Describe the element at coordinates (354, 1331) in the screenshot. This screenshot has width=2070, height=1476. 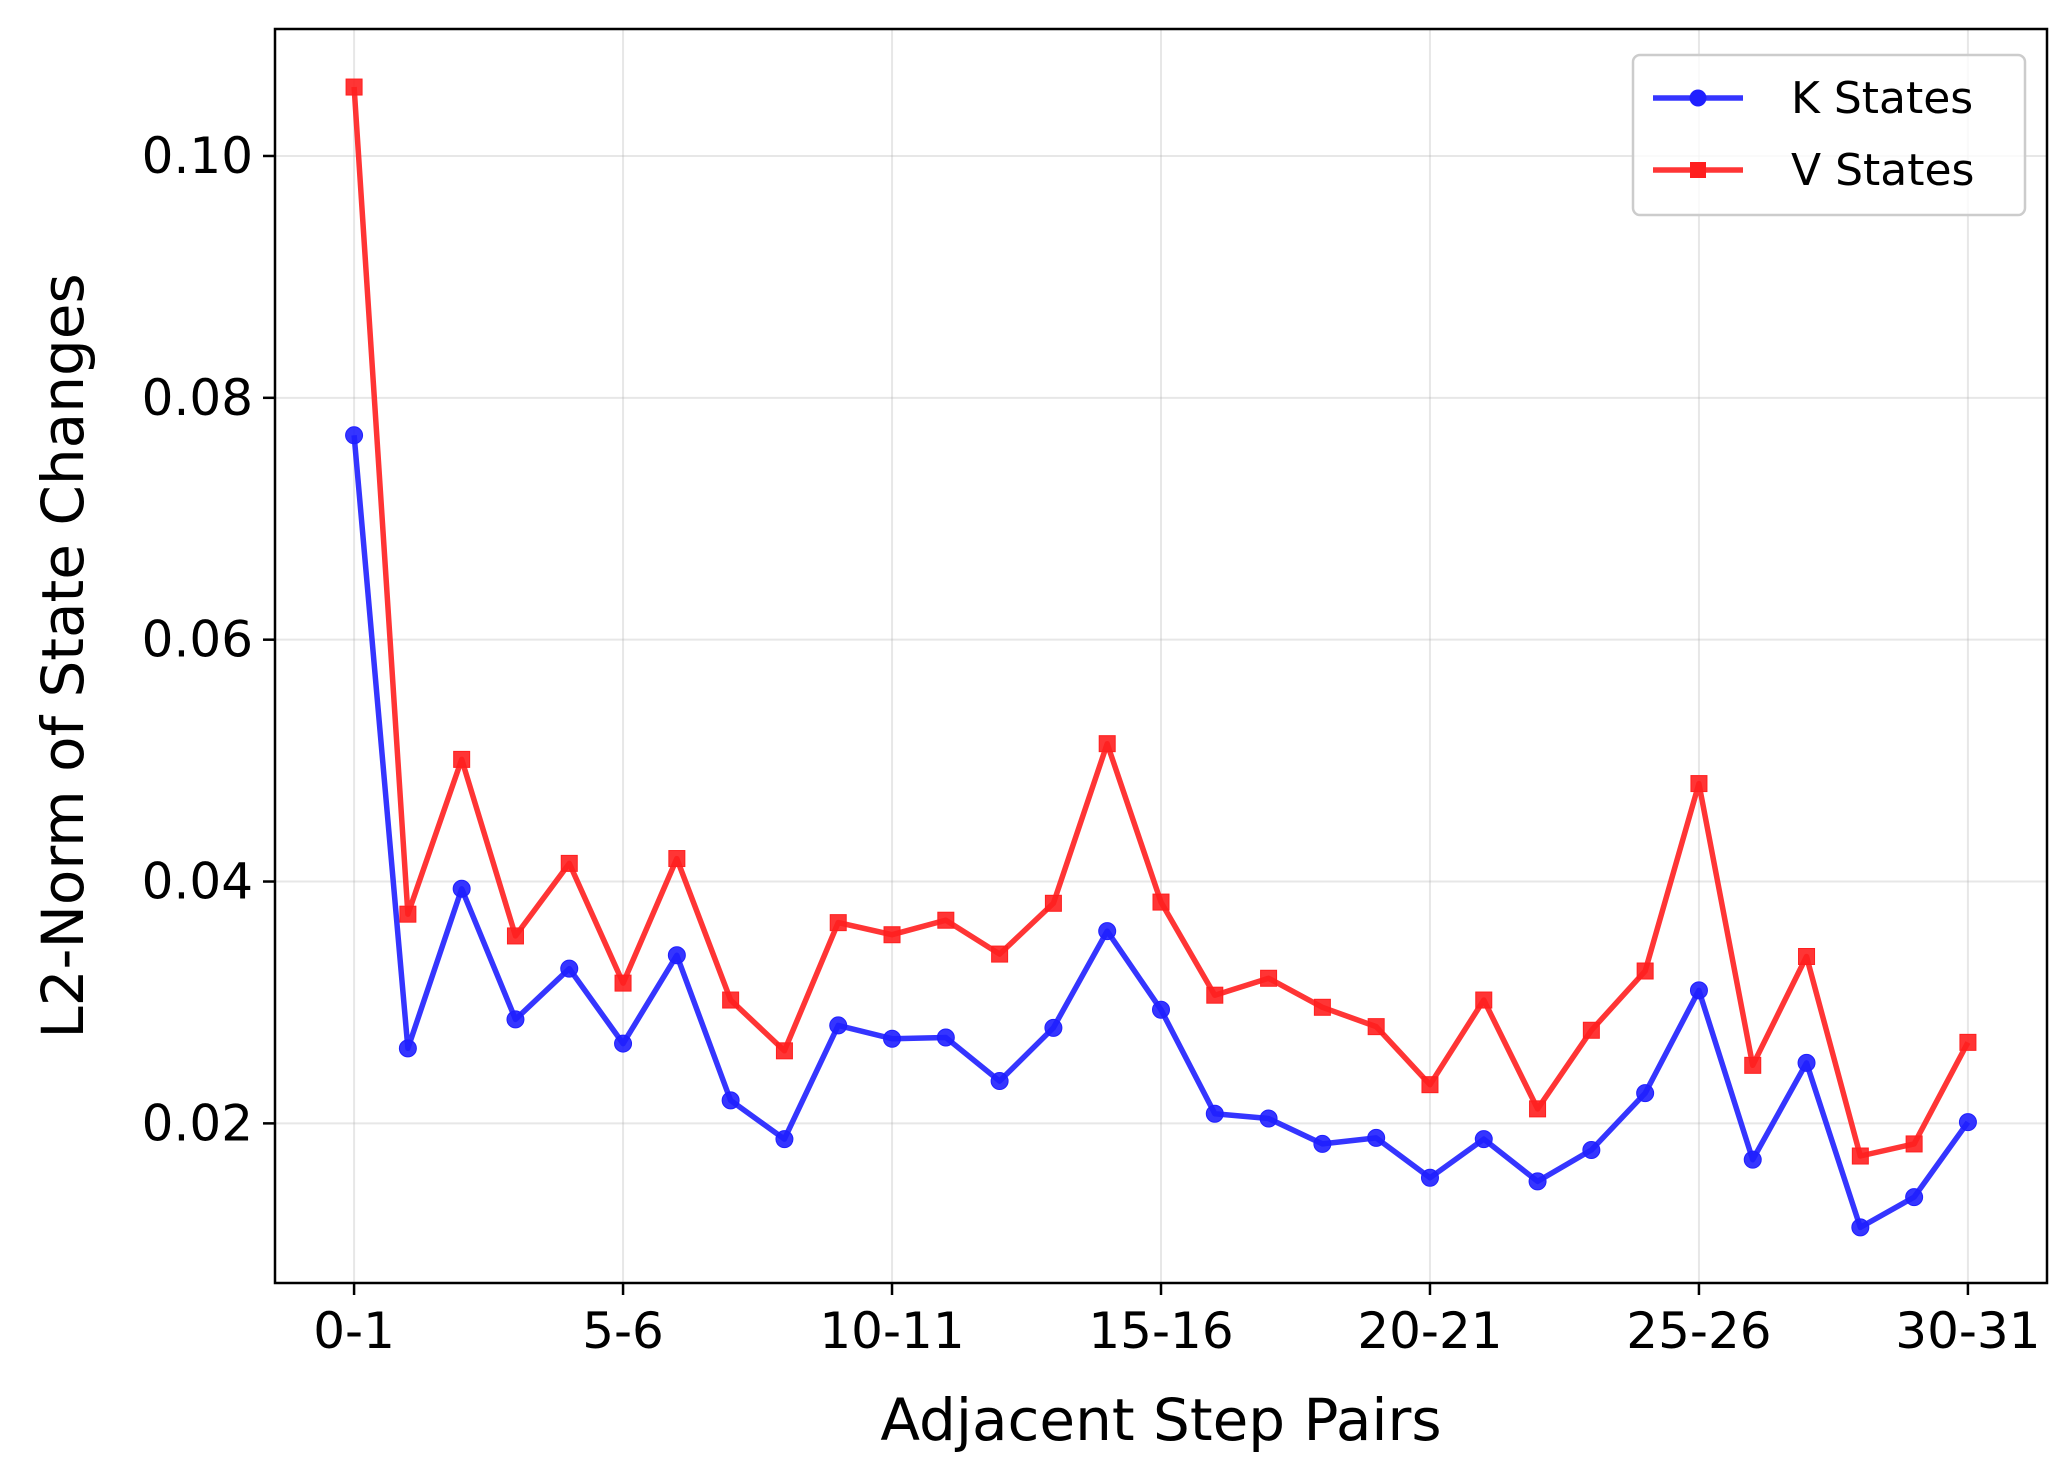
I see `x-tick-label: 0-1` at that location.